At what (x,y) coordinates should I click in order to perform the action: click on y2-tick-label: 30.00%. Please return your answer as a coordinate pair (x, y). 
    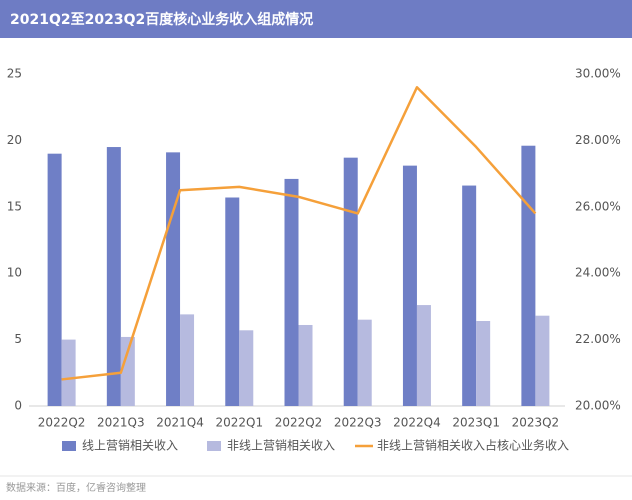
    Looking at the image, I should click on (598, 74).